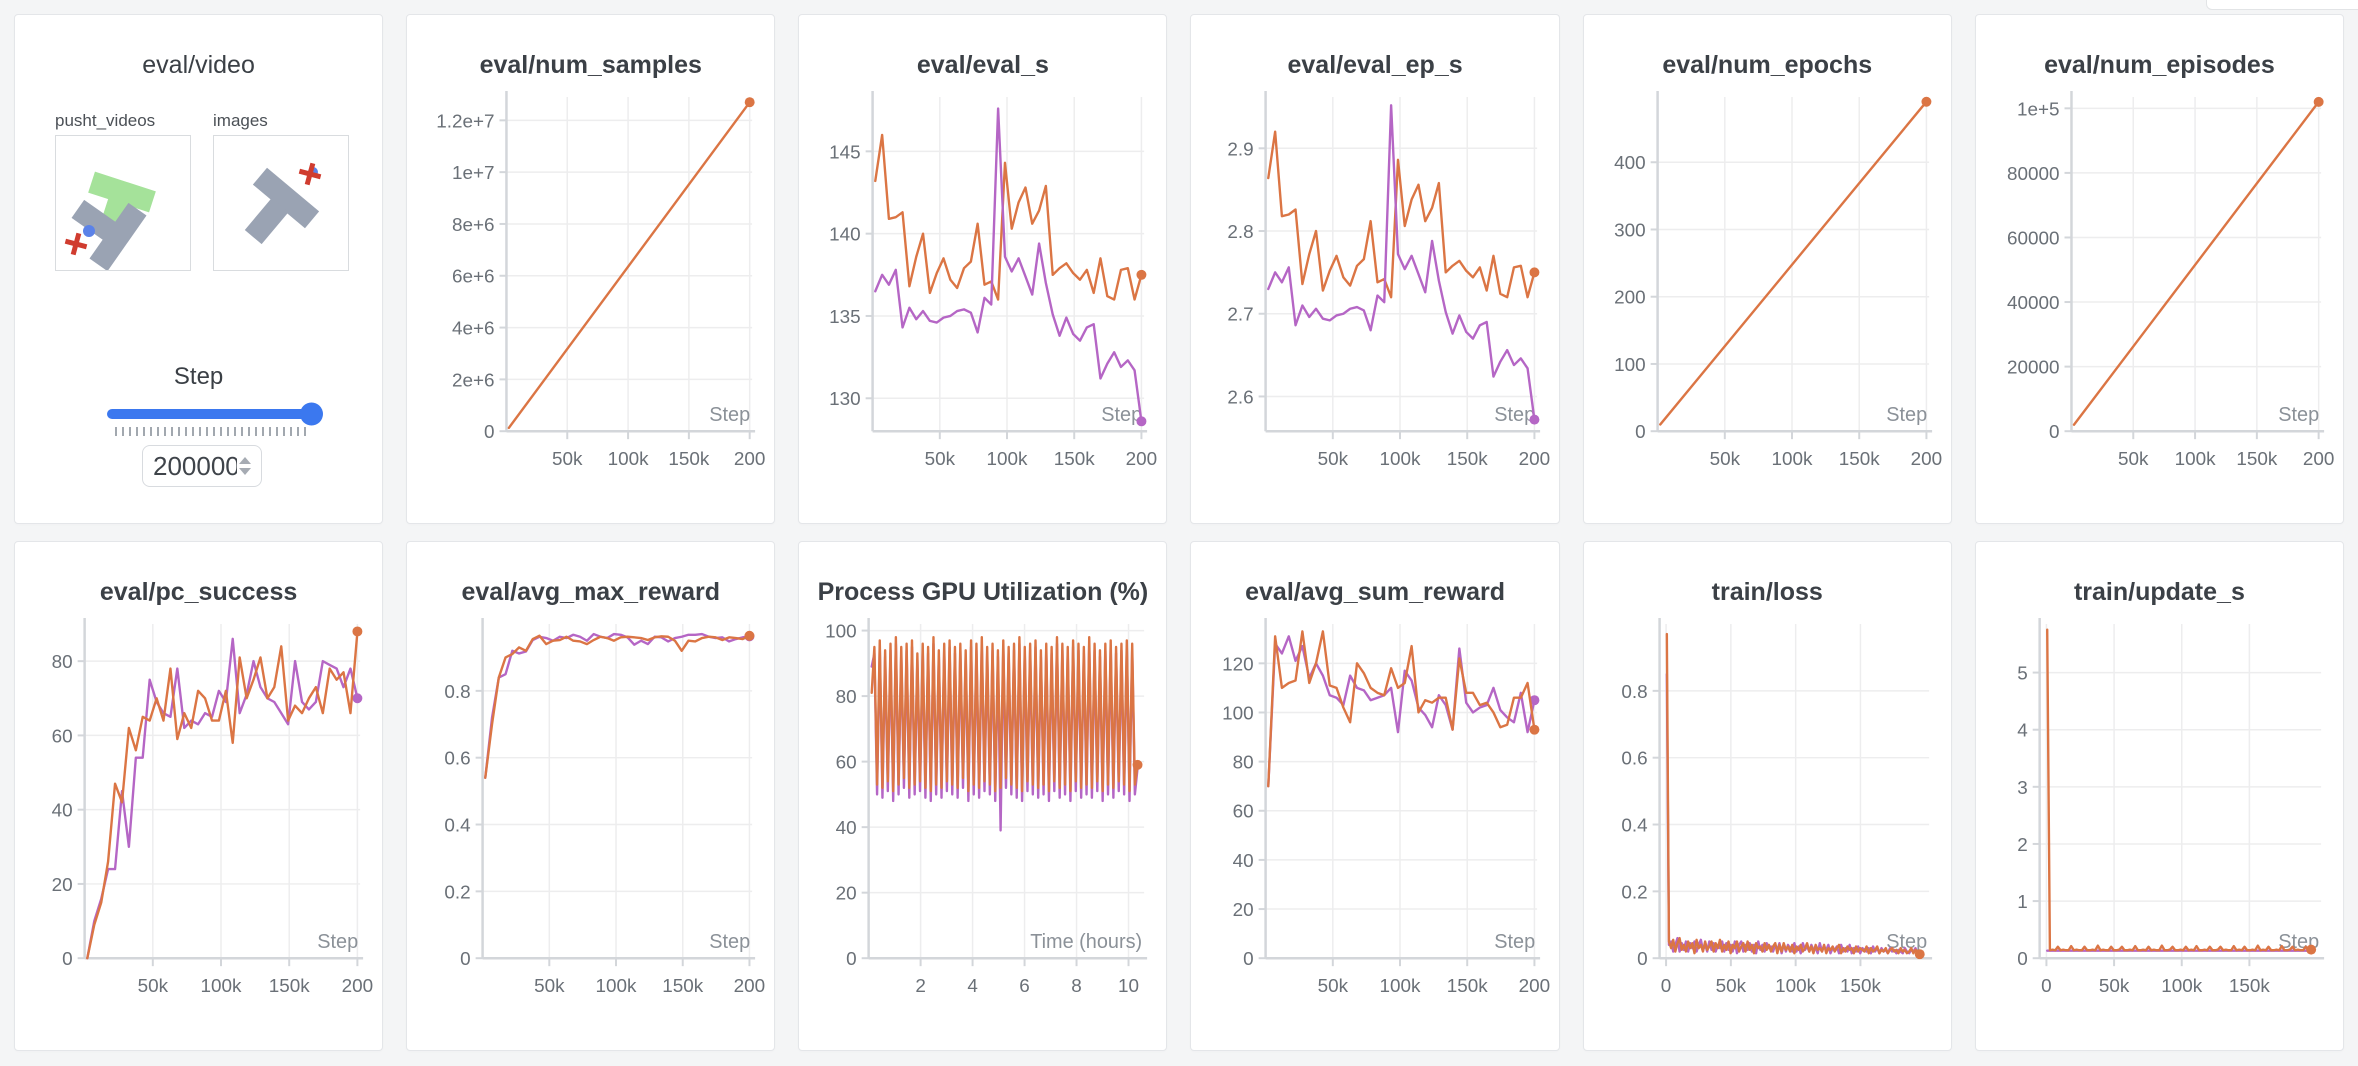 The height and width of the screenshot is (1066, 2358). I want to click on svg-text: 0.8, so click(458, 692).